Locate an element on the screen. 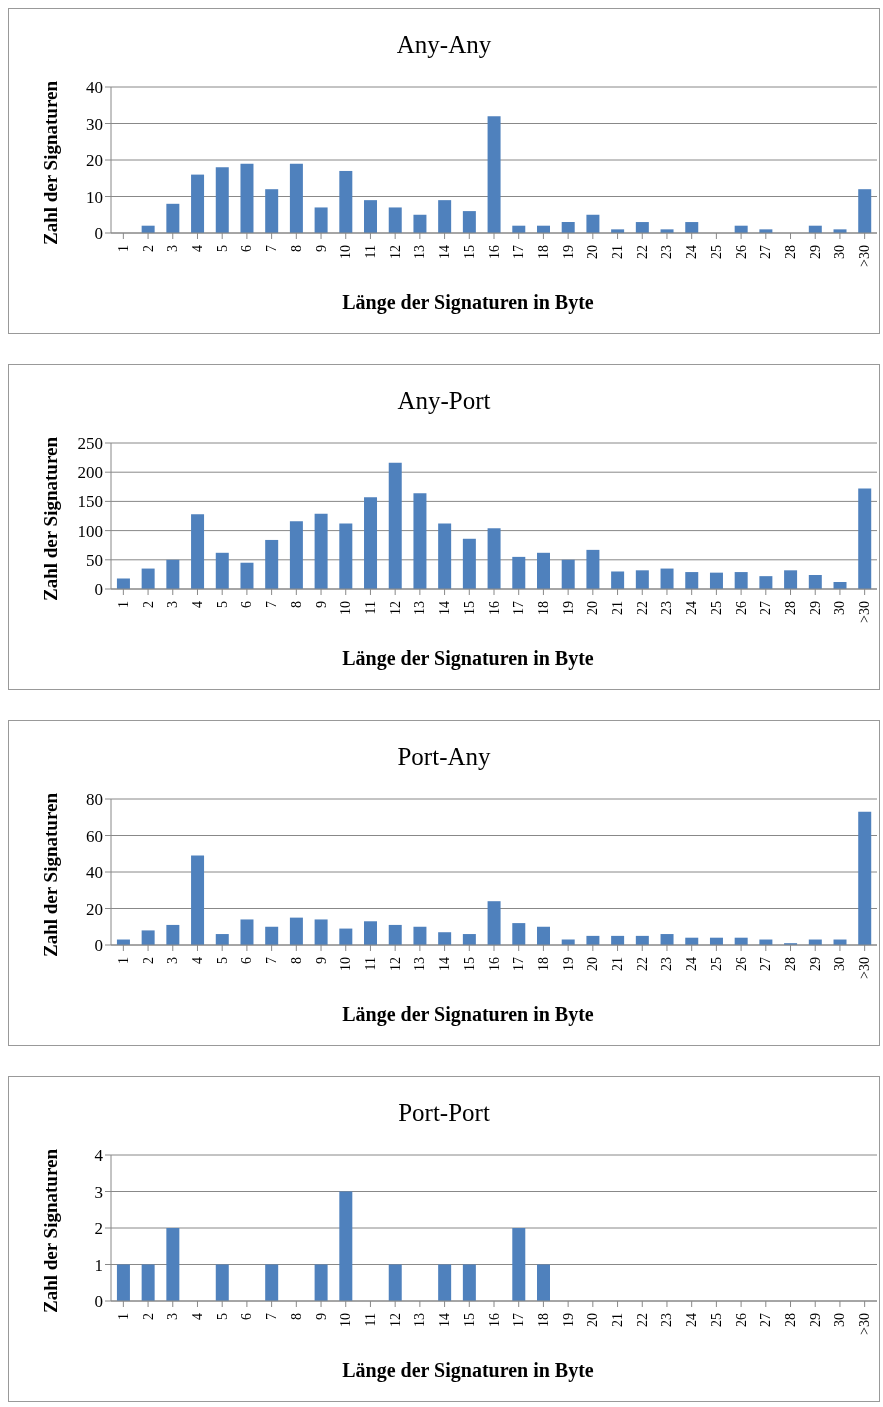 Image resolution: width=883 pixels, height=1407 pixels. x-tick-label: 14 is located at coordinates (445, 252).